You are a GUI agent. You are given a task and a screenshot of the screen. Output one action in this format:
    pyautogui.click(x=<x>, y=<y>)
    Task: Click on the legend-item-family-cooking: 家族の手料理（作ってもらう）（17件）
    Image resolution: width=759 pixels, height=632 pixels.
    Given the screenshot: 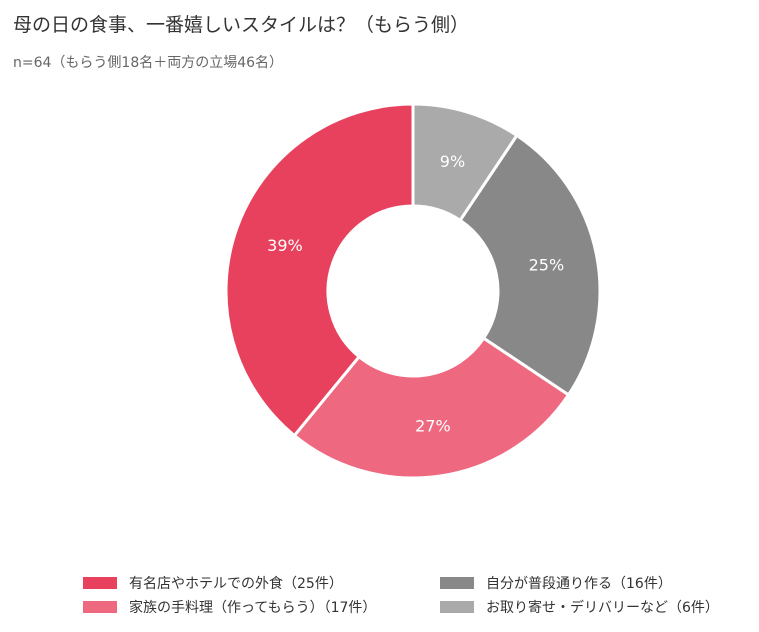 What is the action you would take?
    pyautogui.click(x=229, y=607)
    